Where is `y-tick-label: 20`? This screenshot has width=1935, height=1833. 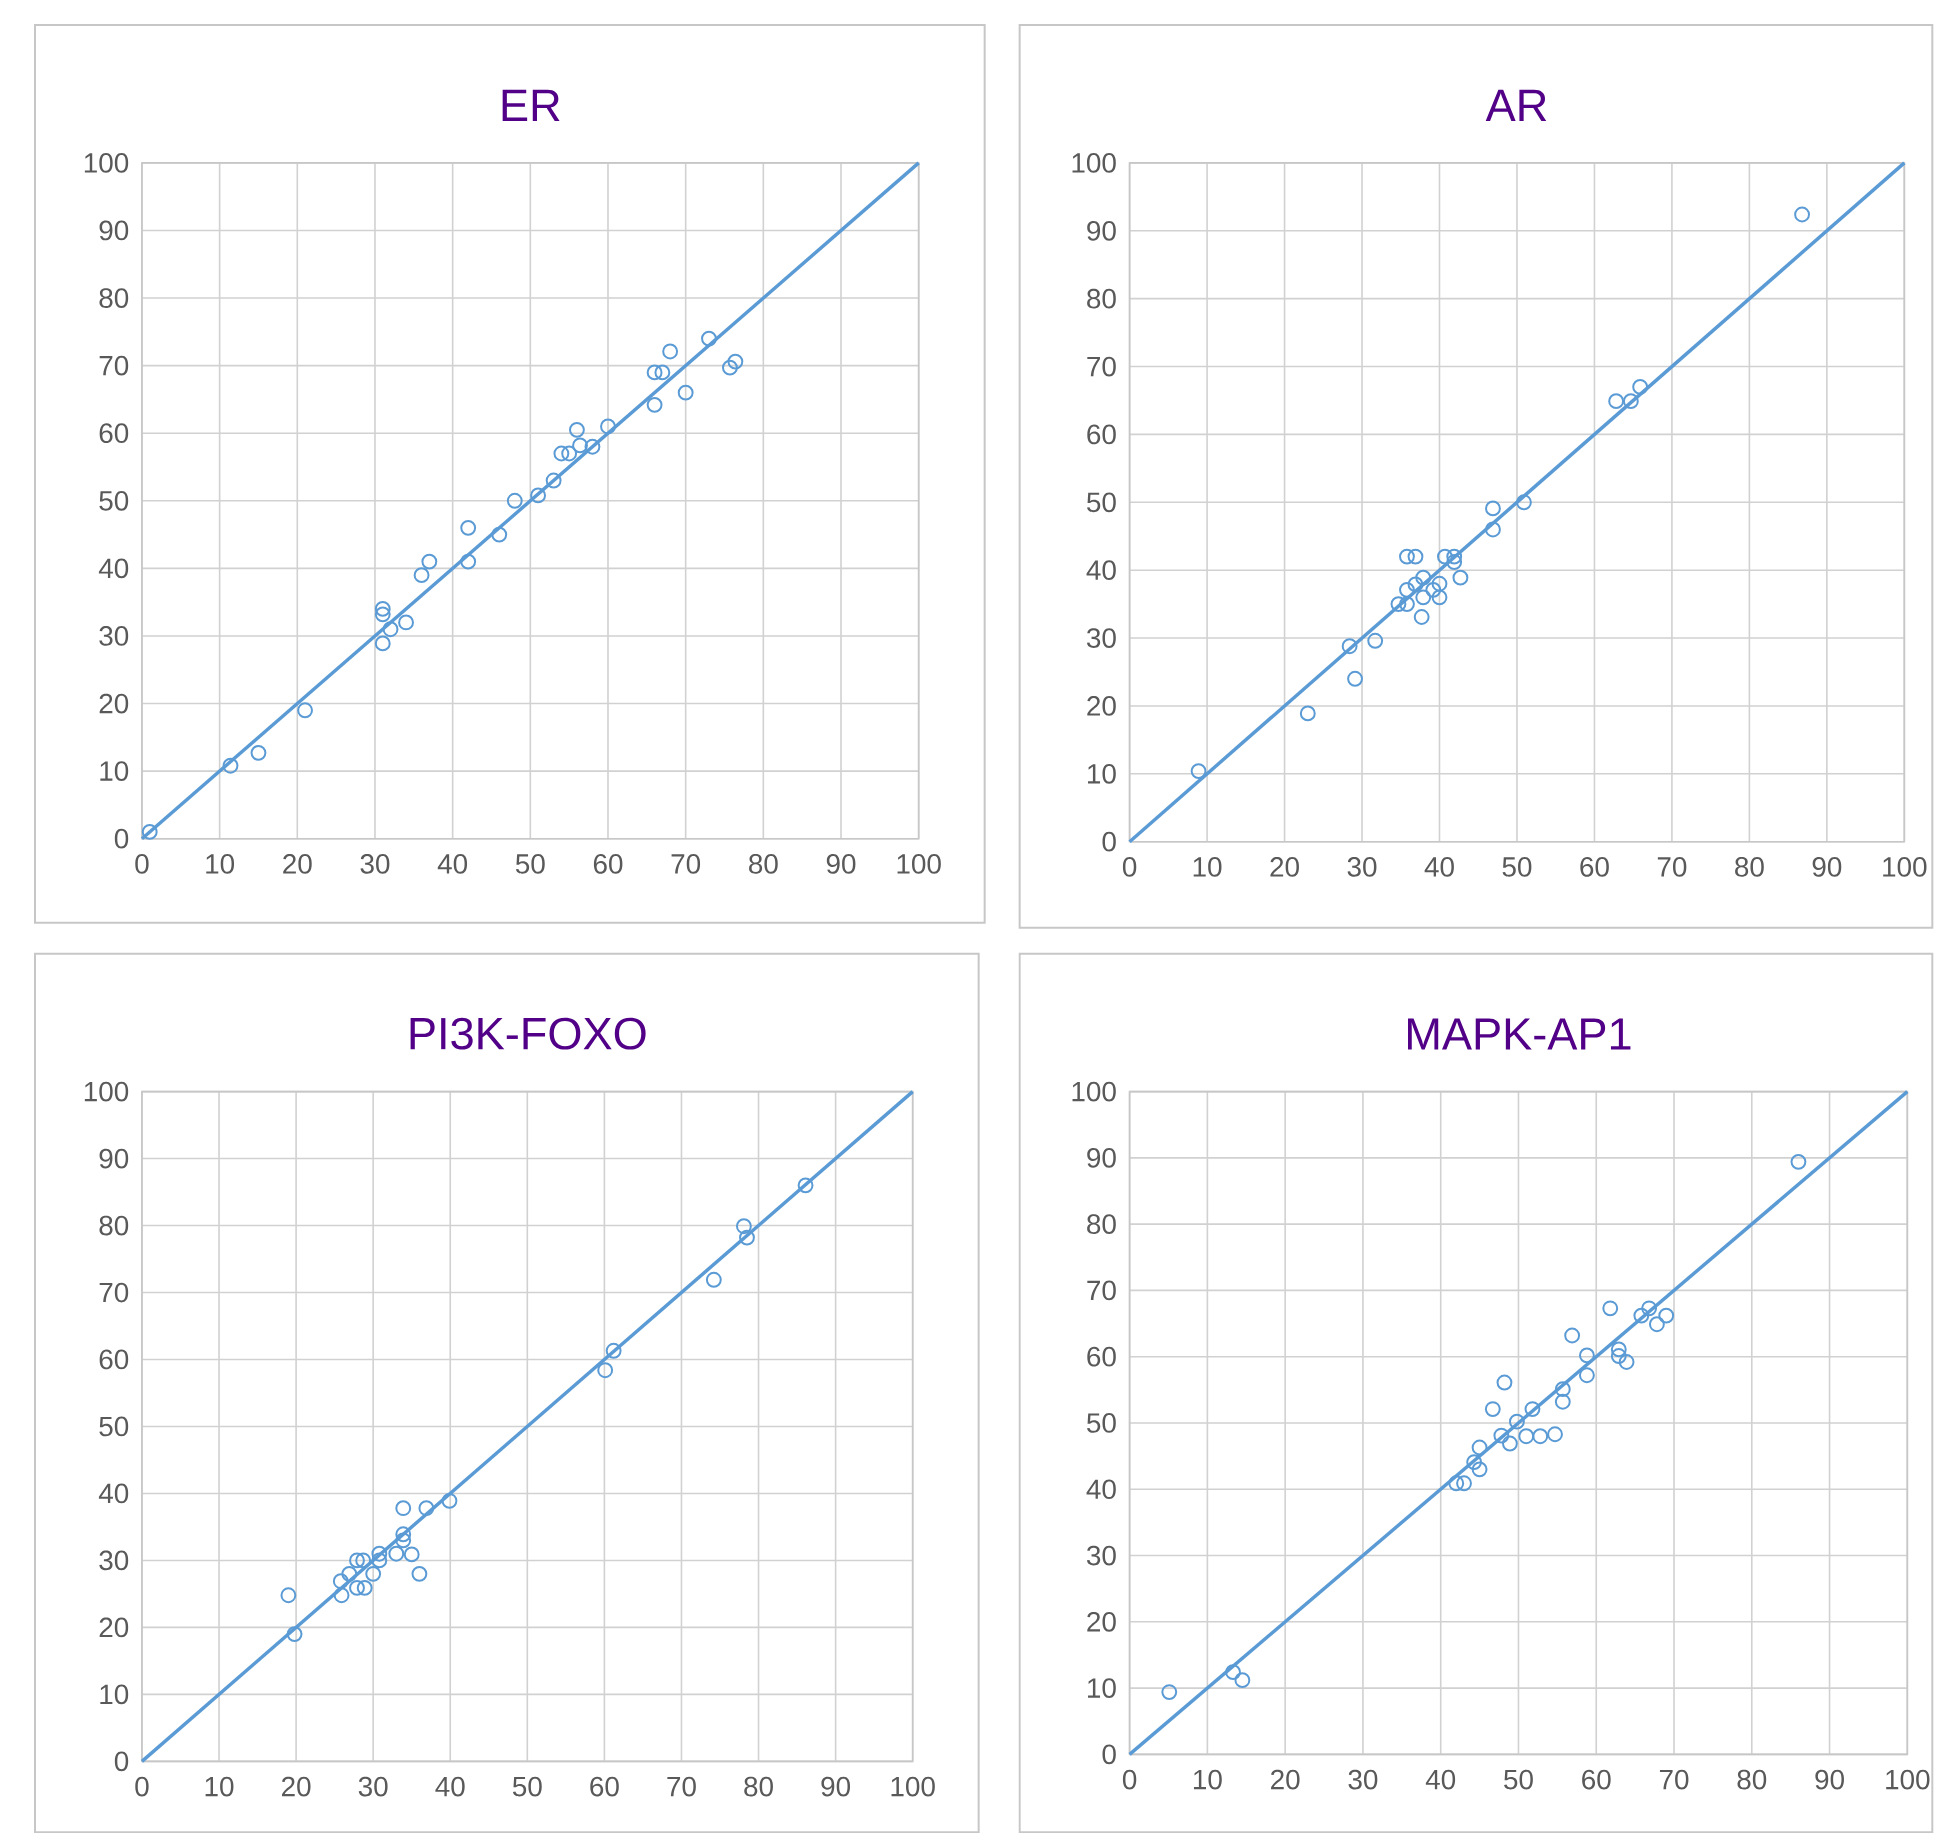 y-tick-label: 20 is located at coordinates (1101, 705).